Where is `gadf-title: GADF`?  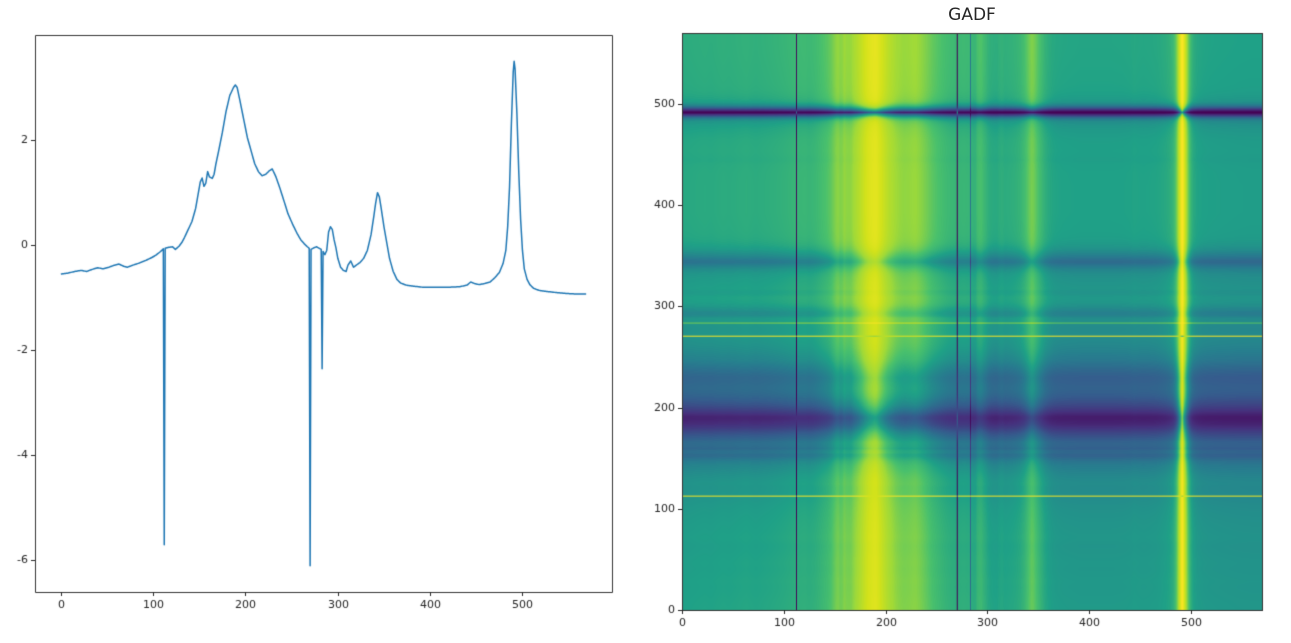
gadf-title: GADF is located at coordinates (972, 15).